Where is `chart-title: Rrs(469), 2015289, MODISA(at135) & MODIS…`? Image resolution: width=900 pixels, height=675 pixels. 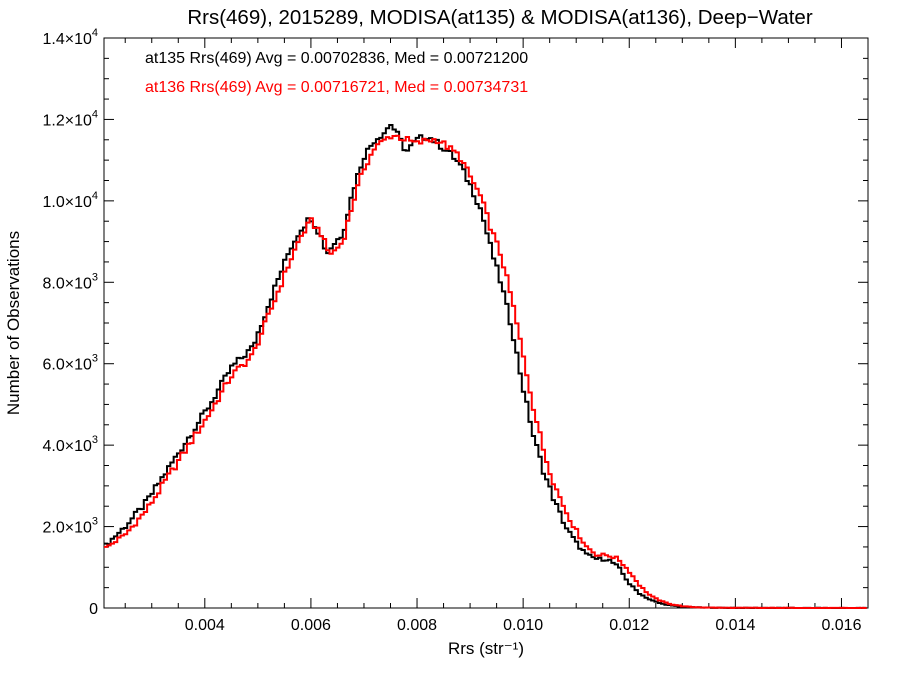 chart-title: Rrs(469), 2015289, MODISA(at135) & MODIS… is located at coordinates (499, 17).